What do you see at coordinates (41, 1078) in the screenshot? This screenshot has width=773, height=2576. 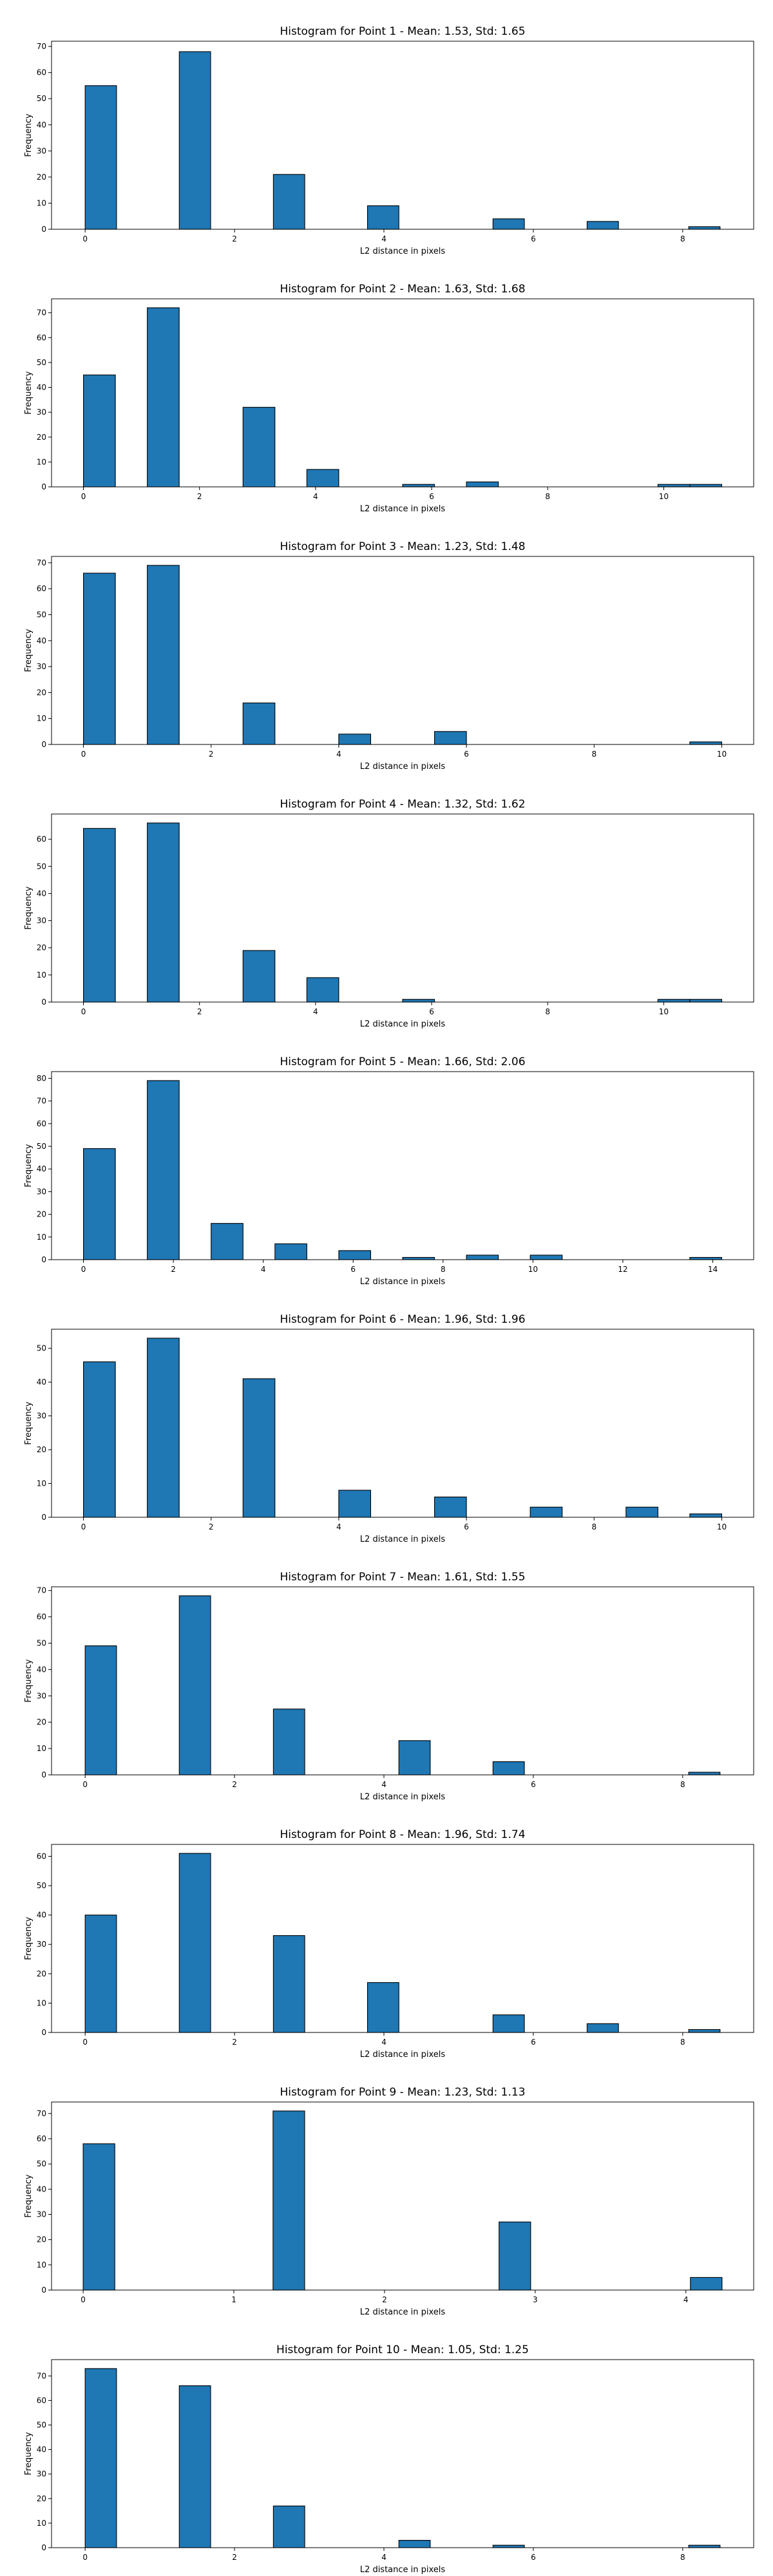 I see `y-tick-label: 80` at bounding box center [41, 1078].